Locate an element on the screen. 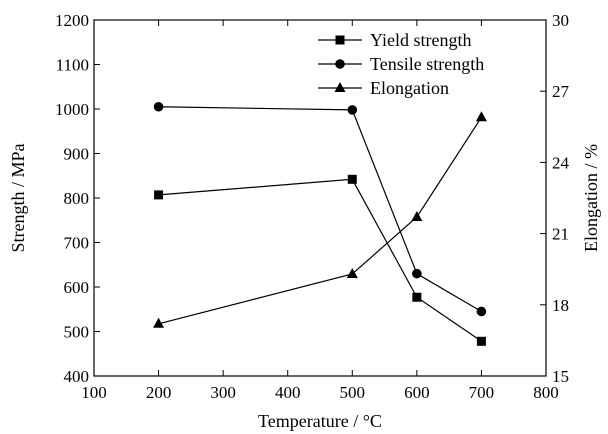 This screenshot has width=608, height=434. left-y-tick-label: 1200 is located at coordinates (72, 20).